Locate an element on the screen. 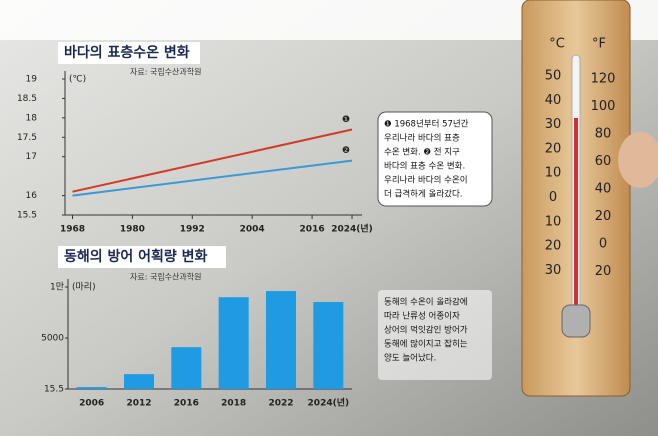 This screenshot has height=436, width=658. celsius-tick: 40 is located at coordinates (553, 100).